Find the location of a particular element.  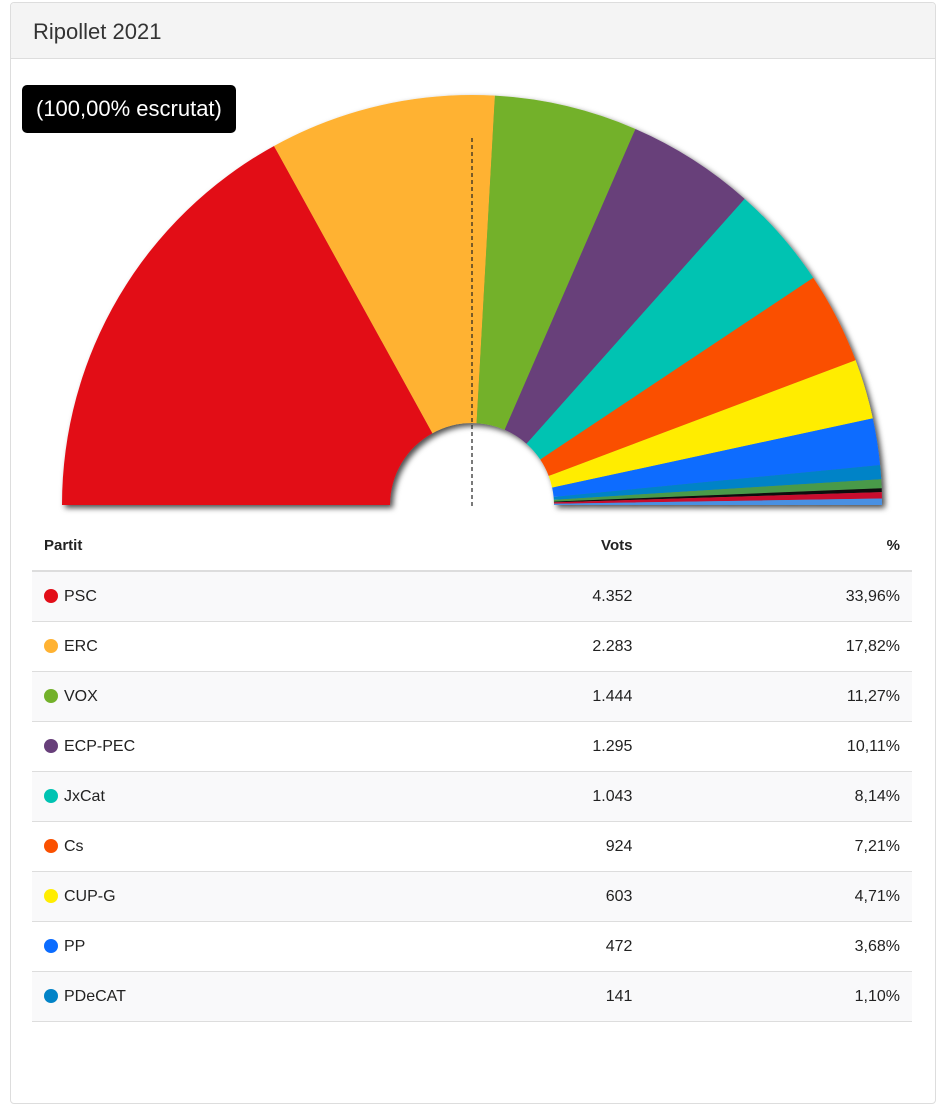

votes-cell: 2.283 is located at coordinates (535, 646).